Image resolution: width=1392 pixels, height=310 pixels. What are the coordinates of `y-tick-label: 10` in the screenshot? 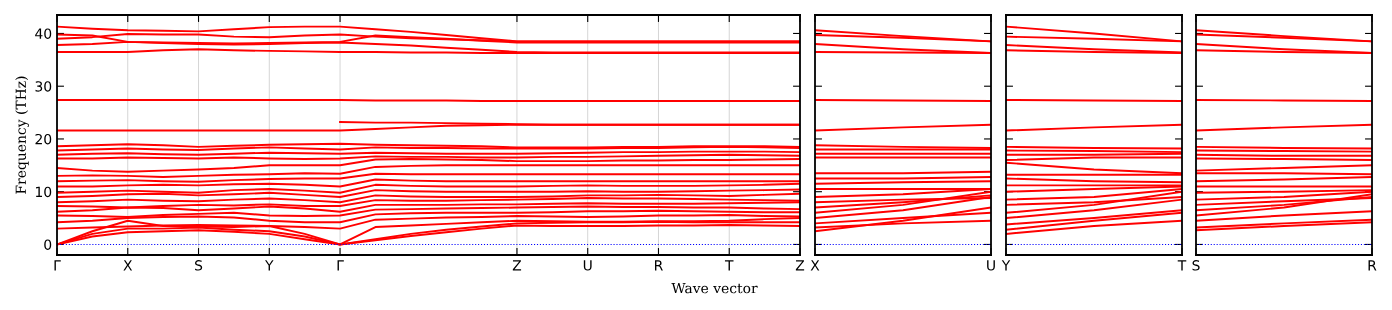 It's located at (43, 192).